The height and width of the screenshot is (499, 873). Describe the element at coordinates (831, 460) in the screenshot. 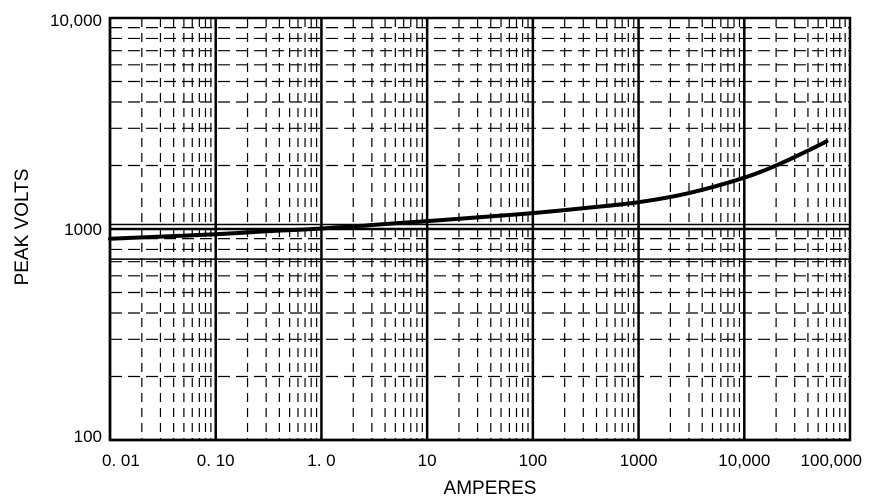

I see `x-tick-label: 100,000` at that location.